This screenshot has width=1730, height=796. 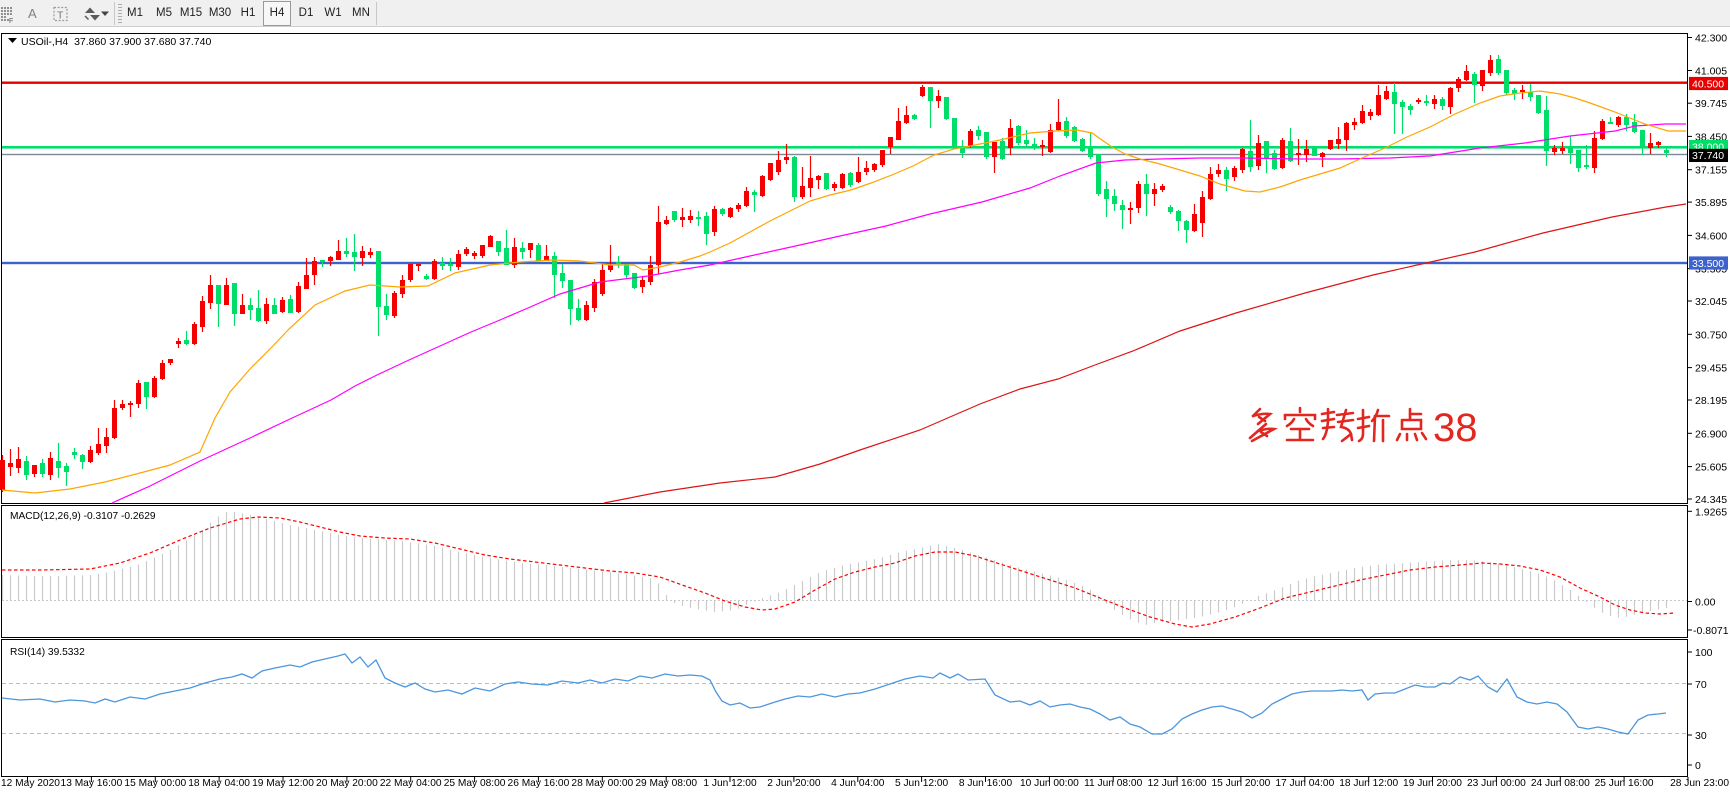 What do you see at coordinates (1049, 783) in the screenshot?
I see `svg-text: 10 Jun 00:00` at bounding box center [1049, 783].